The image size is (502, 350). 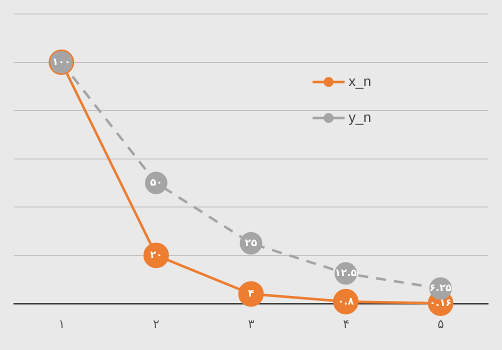 What do you see at coordinates (251, 324) in the screenshot?
I see `x-tick-label: ۳` at bounding box center [251, 324].